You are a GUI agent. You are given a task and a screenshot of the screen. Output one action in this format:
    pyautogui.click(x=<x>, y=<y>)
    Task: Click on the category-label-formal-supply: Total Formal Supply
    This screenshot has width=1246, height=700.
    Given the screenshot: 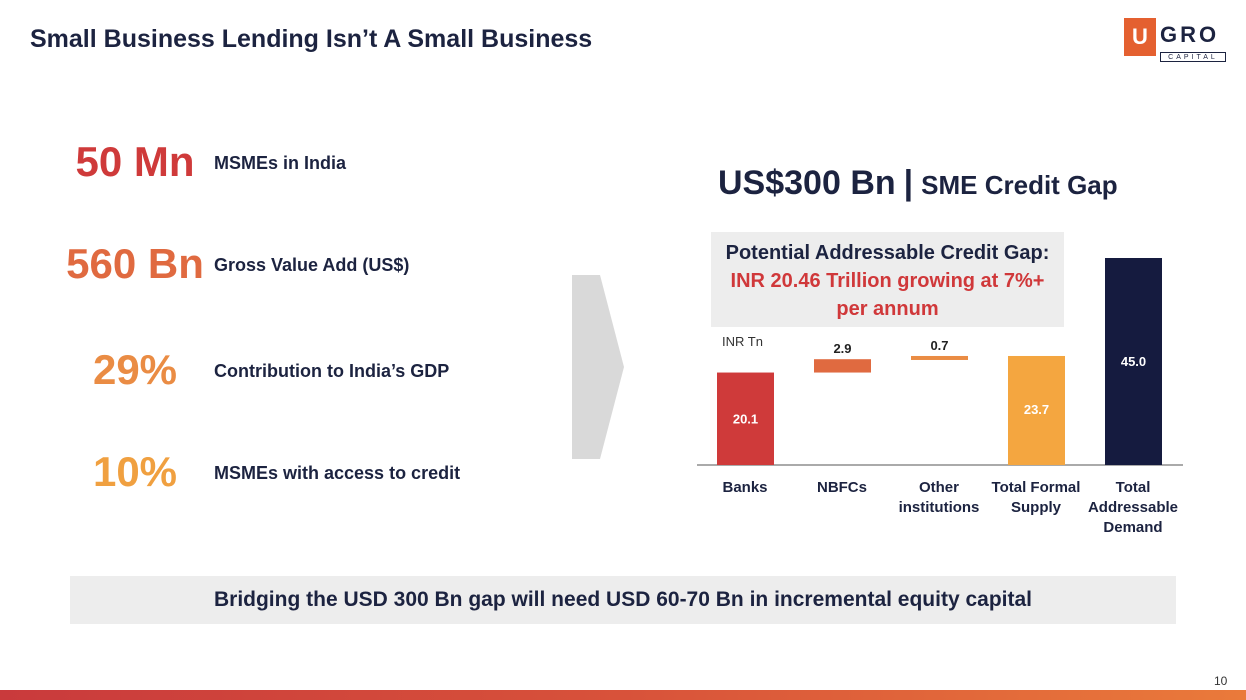 What is the action you would take?
    pyautogui.click(x=1036, y=497)
    